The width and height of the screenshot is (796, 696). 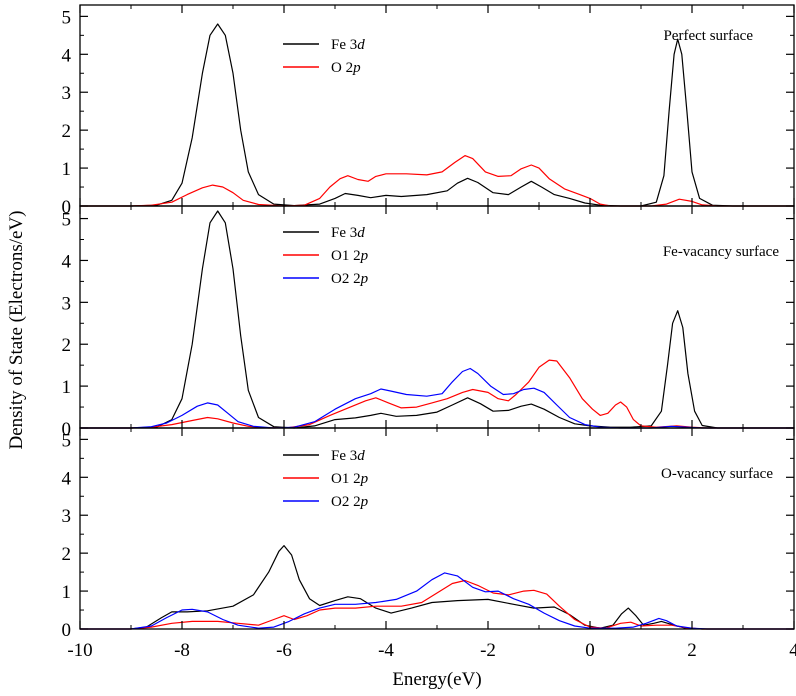 What do you see at coordinates (590, 650) in the screenshot?
I see `x-tick-label: 0` at bounding box center [590, 650].